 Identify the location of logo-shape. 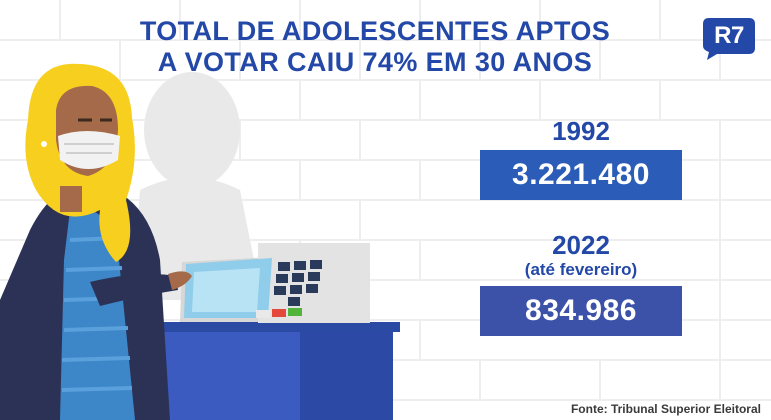
(729, 39).